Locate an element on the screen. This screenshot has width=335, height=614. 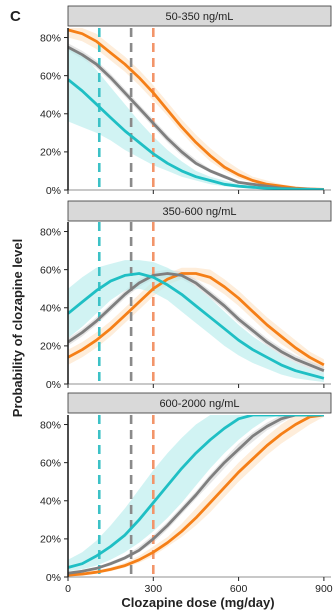
facet-title: 600-2000 ng/mL is located at coordinates (199, 404).